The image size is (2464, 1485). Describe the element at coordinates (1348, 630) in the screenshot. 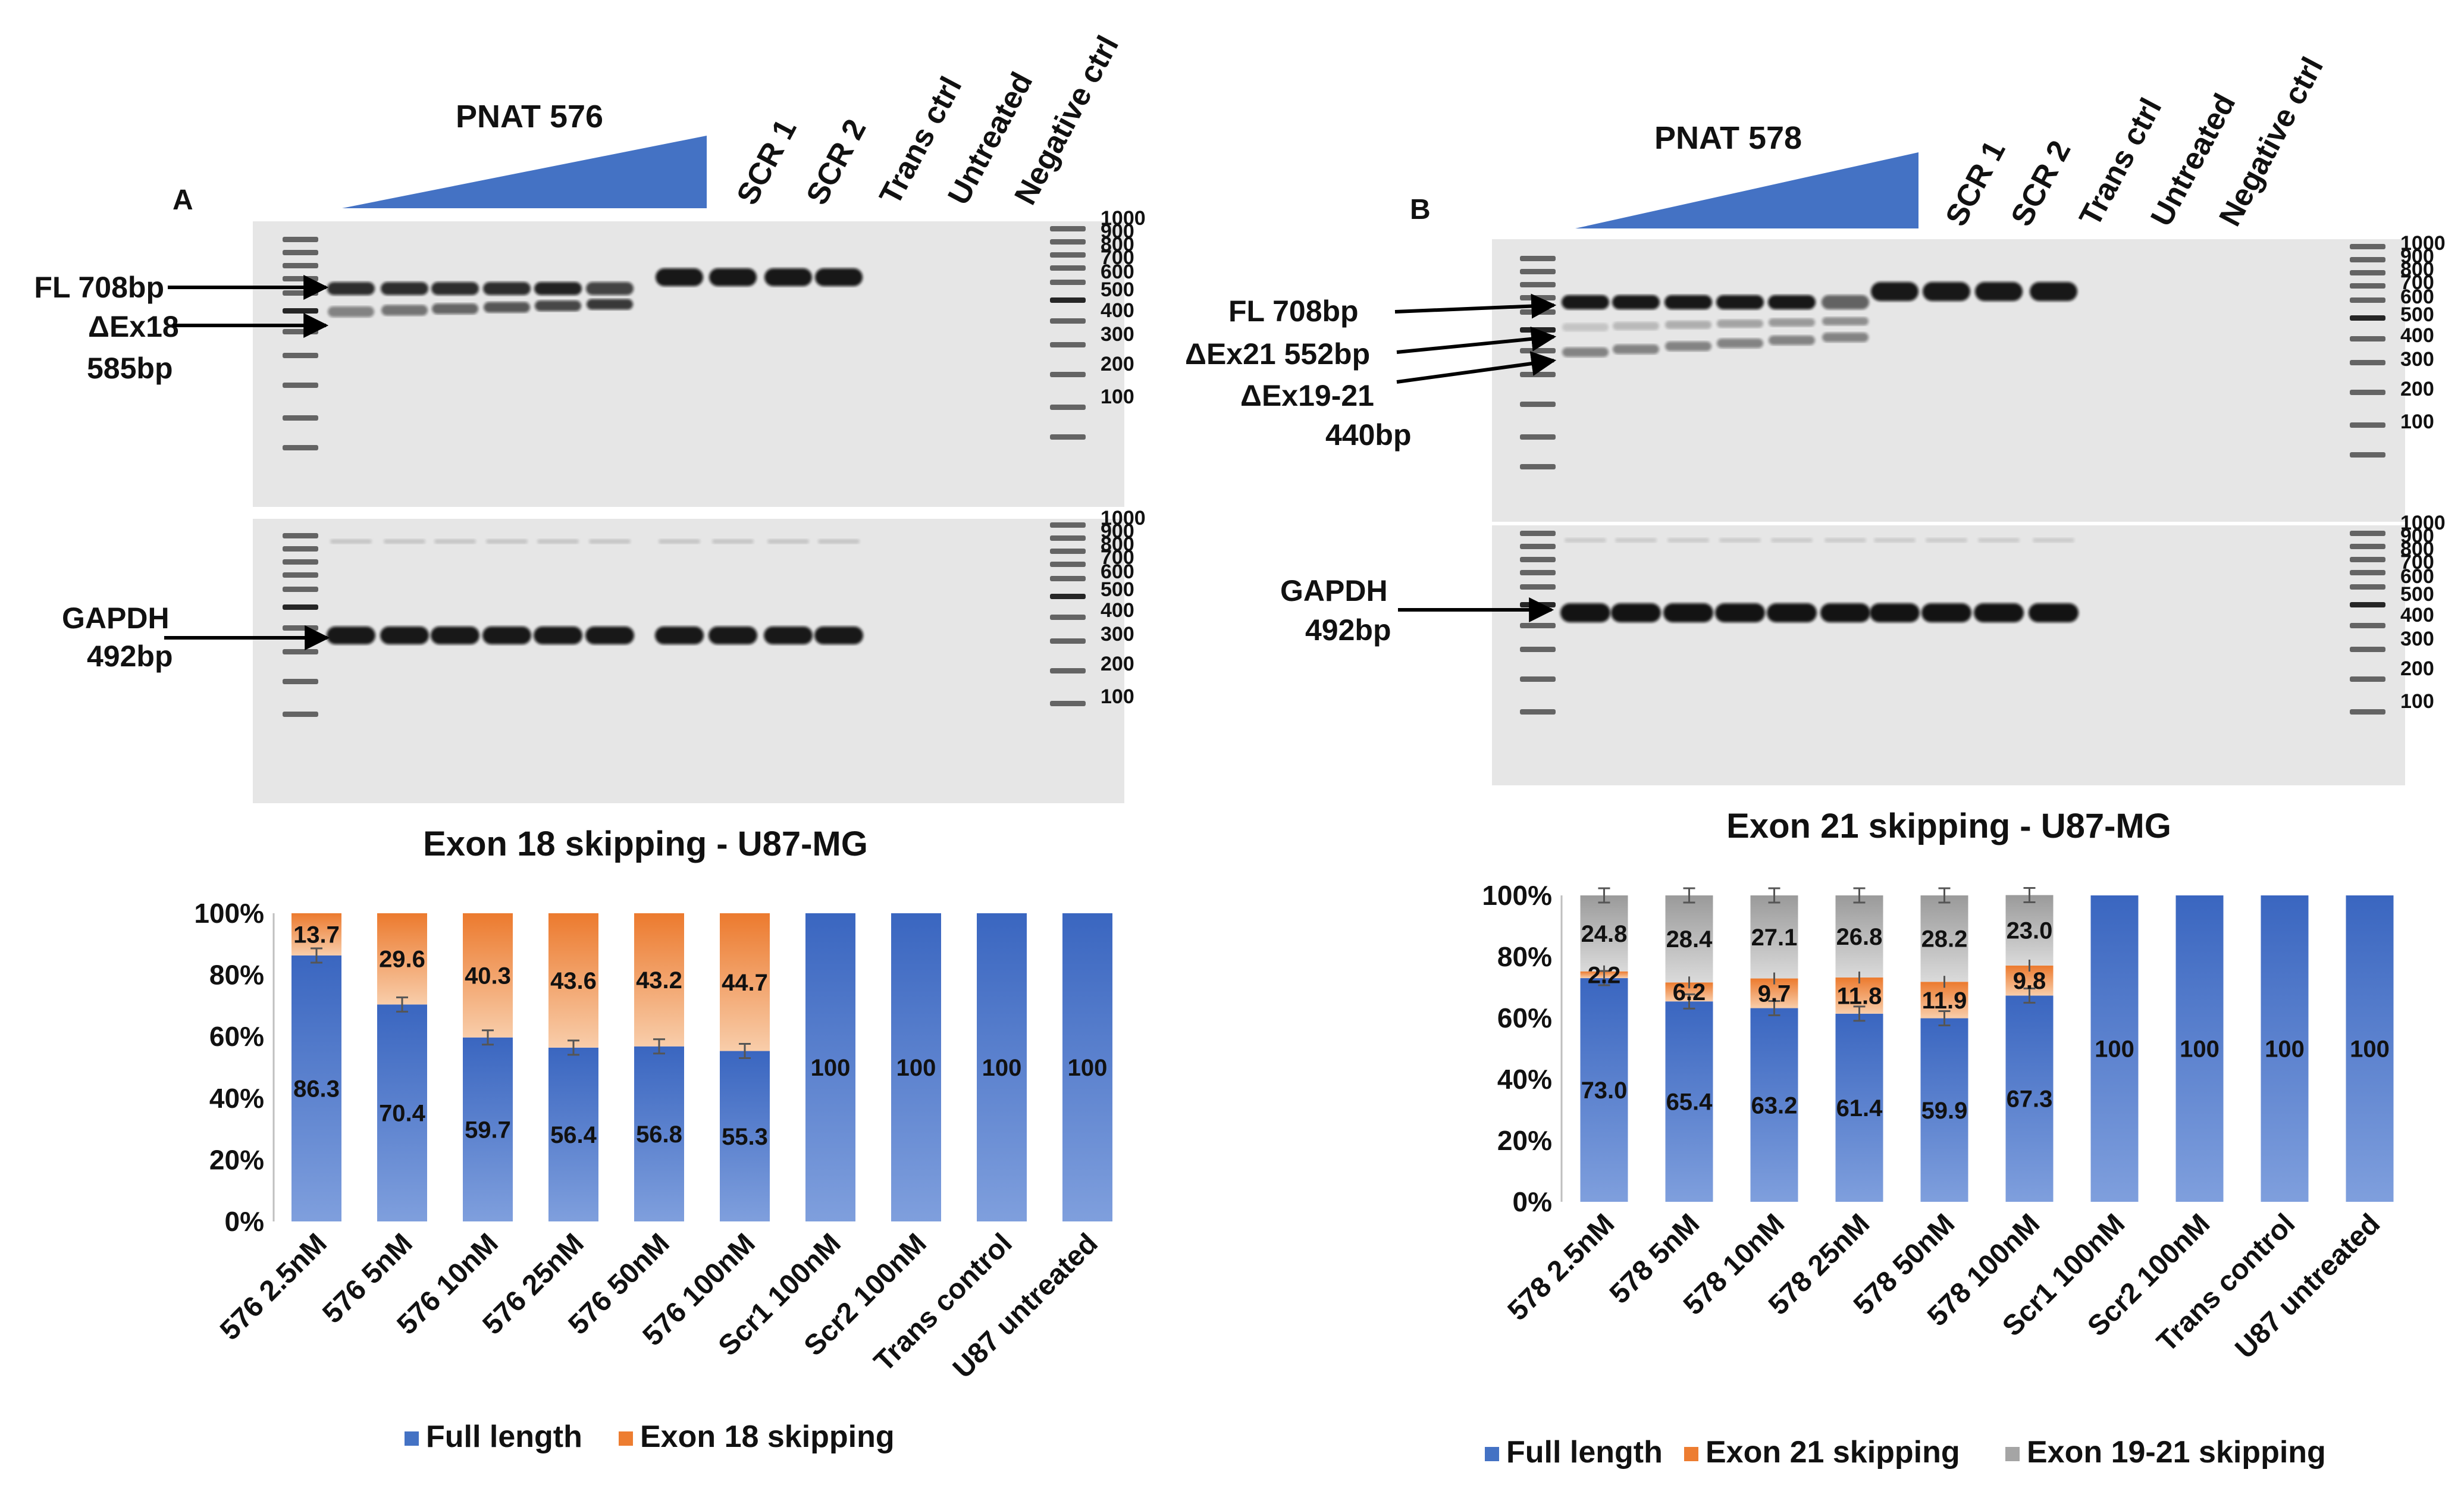

I see `band-label-gapdh-size-b: 492bp` at that location.